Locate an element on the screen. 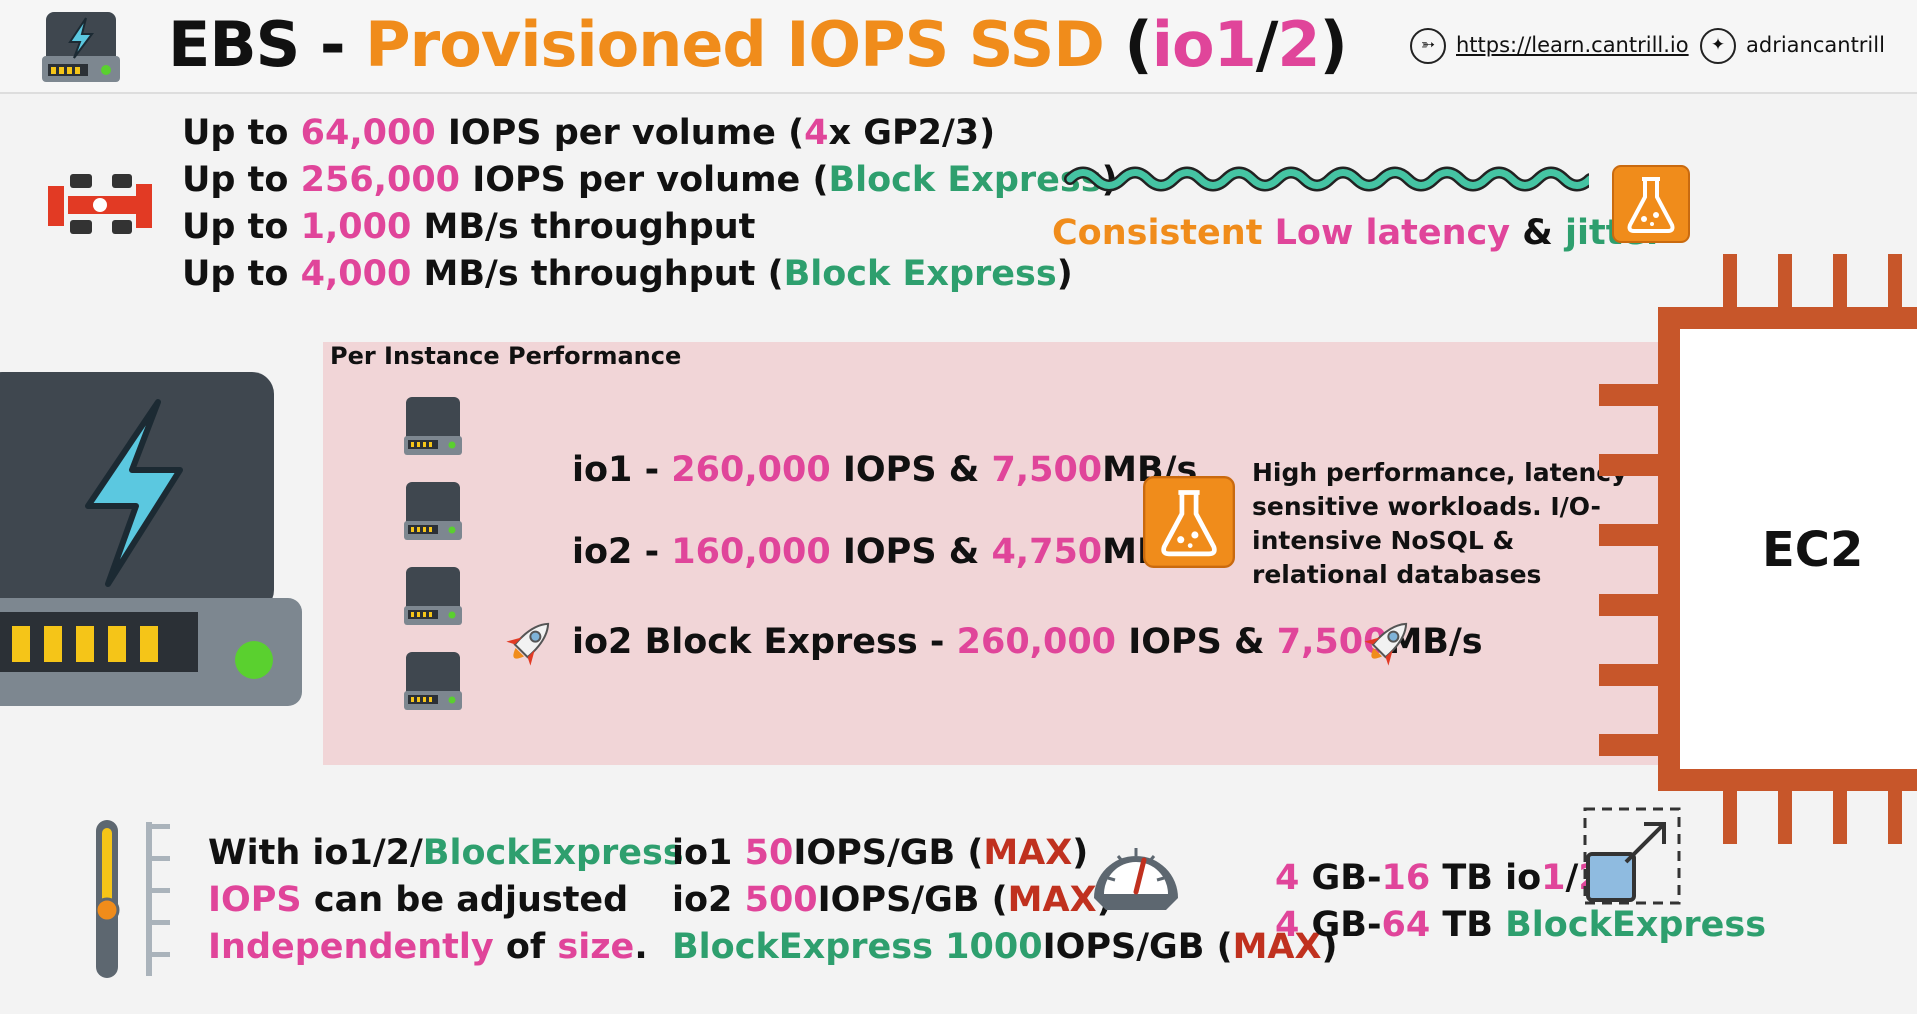 This screenshot has width=1917, height=1014. latency-caption: Consistent Low latency & jitter is located at coordinates (1357, 233).